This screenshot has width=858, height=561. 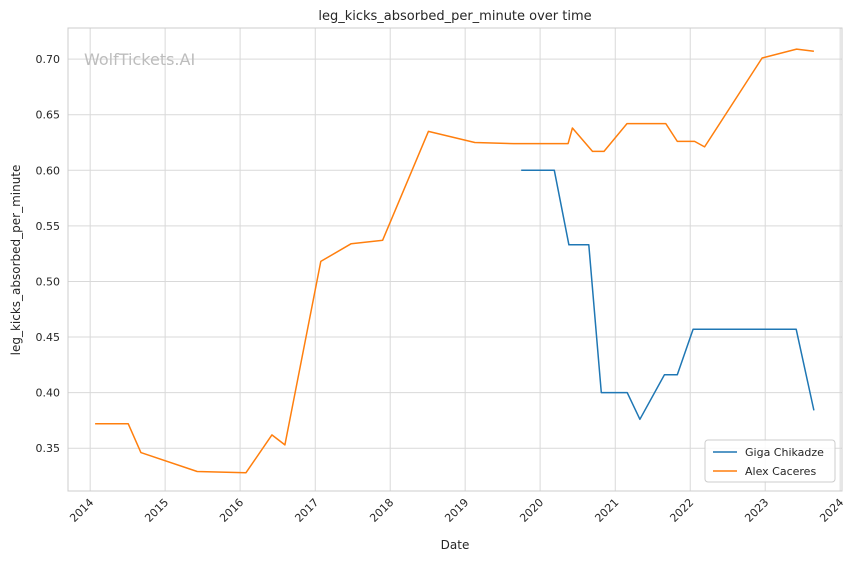 What do you see at coordinates (48, 226) in the screenshot?
I see `y-tick-label: 0.55` at bounding box center [48, 226].